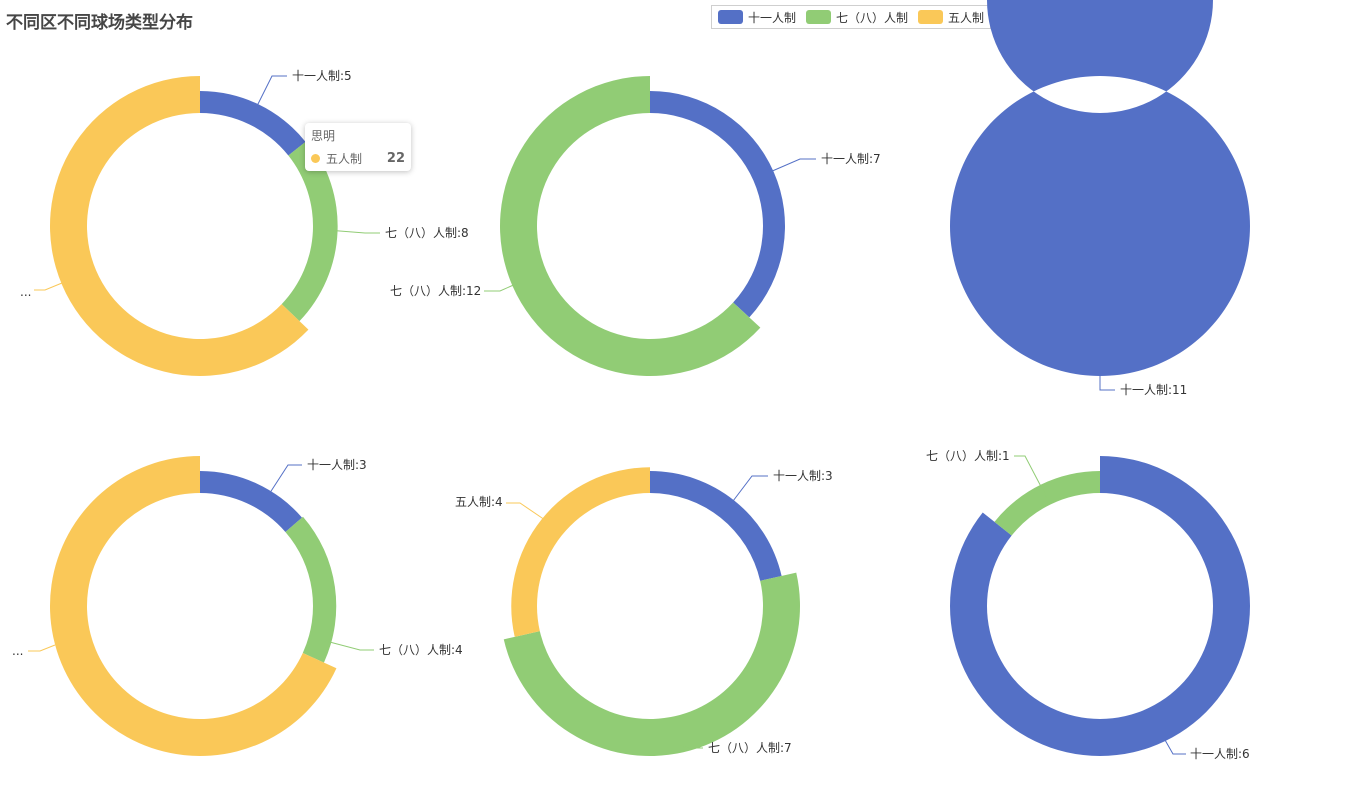 The image size is (1370, 794). What do you see at coordinates (931, 17) in the screenshot?
I see `legend-swatch-five` at bounding box center [931, 17].